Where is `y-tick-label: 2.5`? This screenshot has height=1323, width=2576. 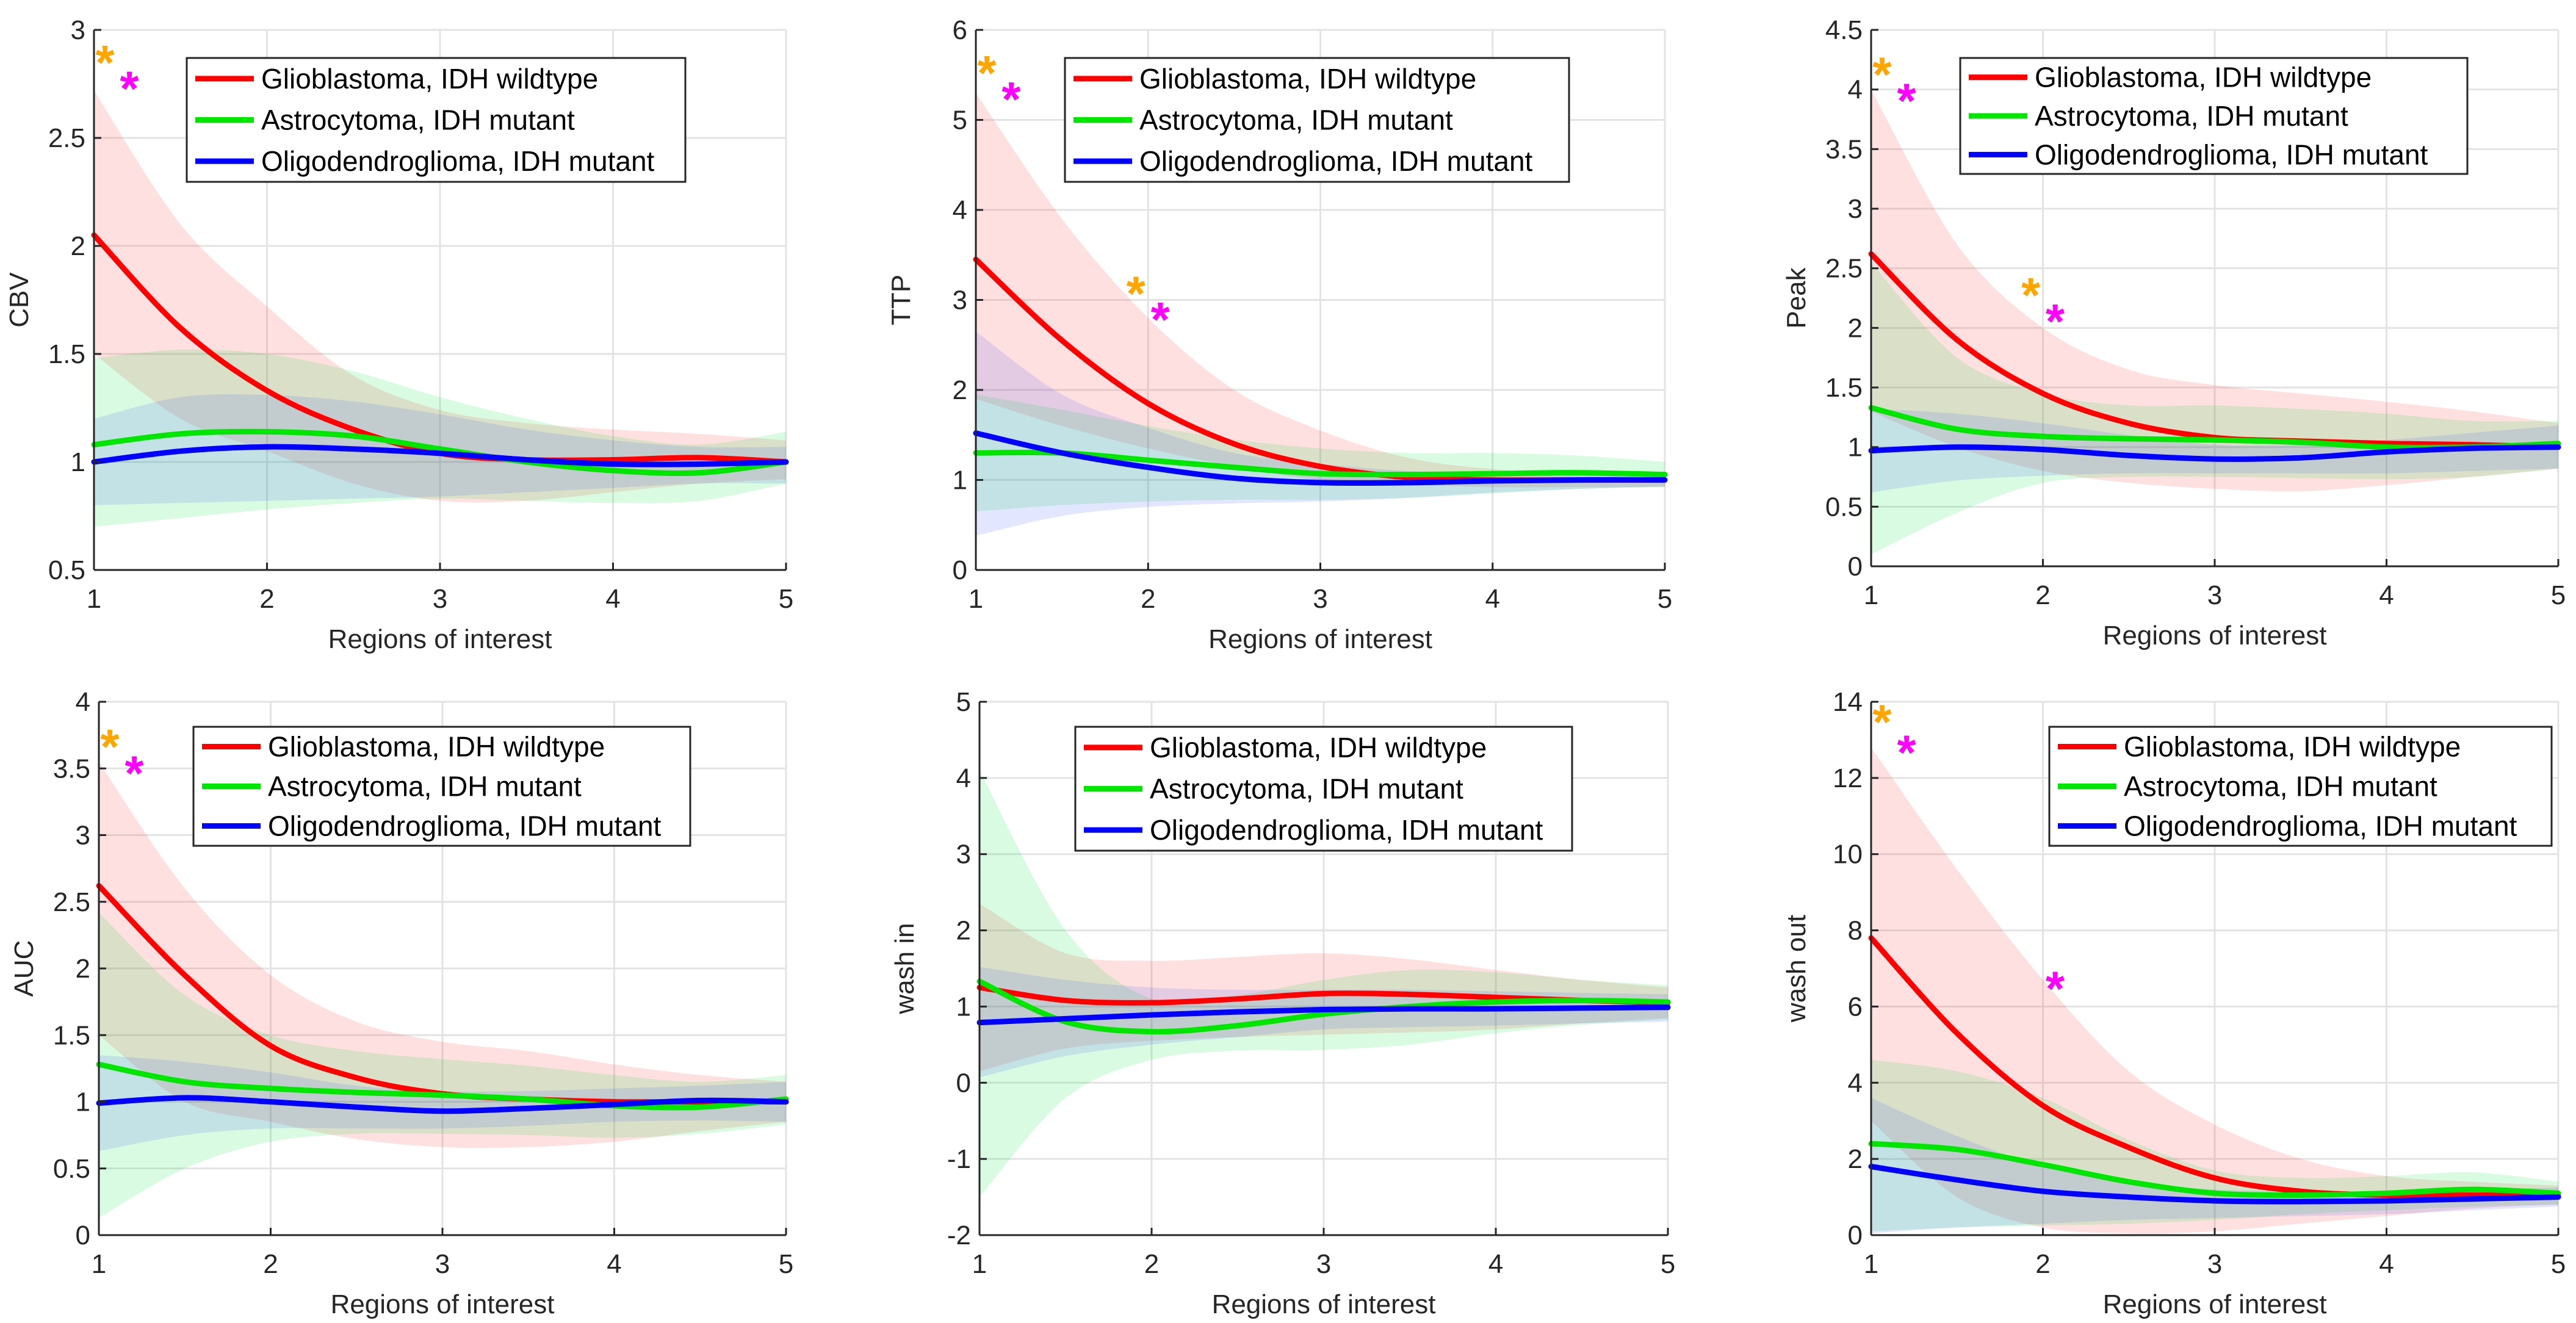
y-tick-label: 2.5 is located at coordinates (66, 138).